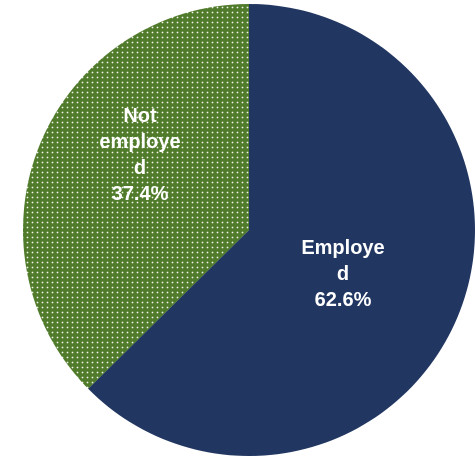  Describe the element at coordinates (140, 116) in the screenshot. I see `slice-name-line: Not` at that location.